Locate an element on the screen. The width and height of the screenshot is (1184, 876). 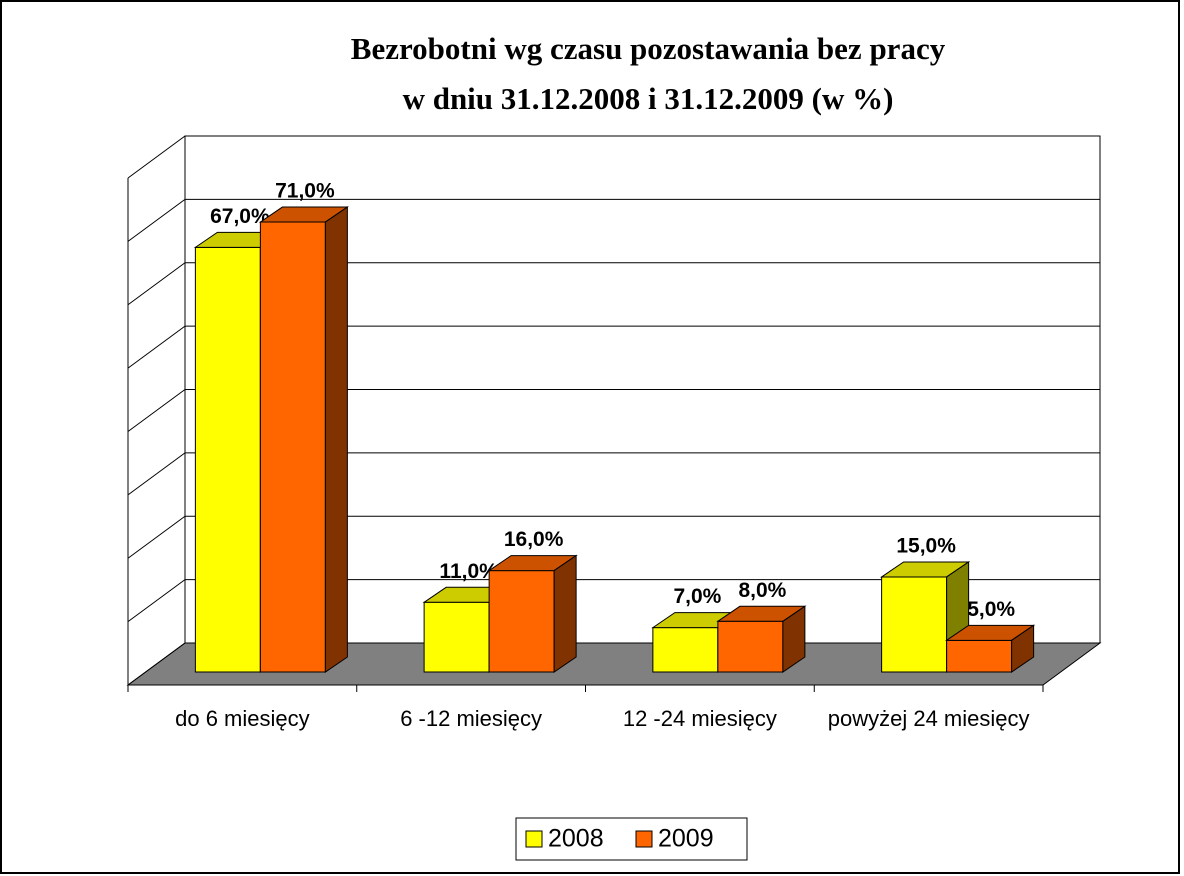
data-label: 71,0% is located at coordinates (305, 191).